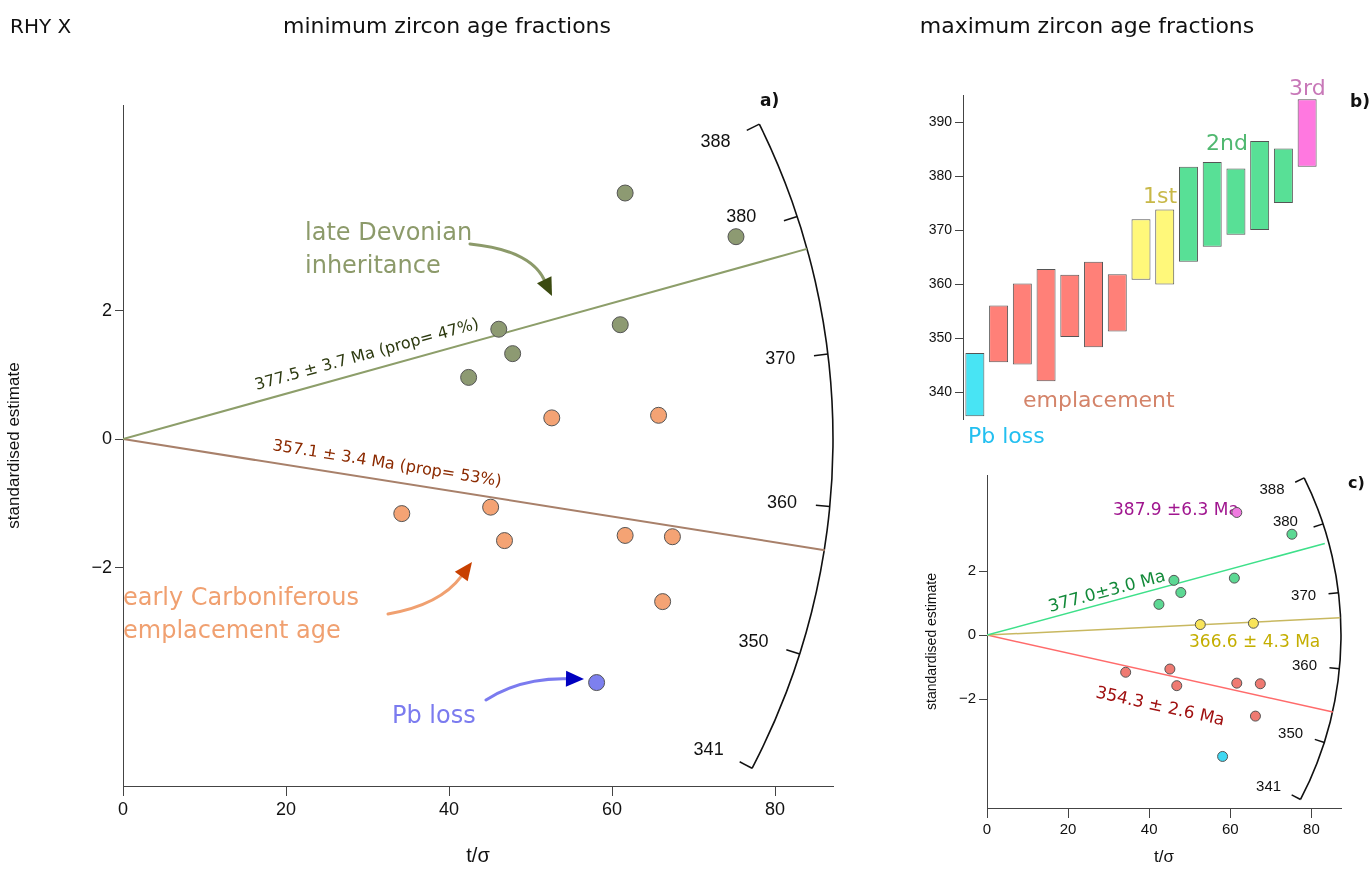 The height and width of the screenshot is (872, 1371). I want to click on annotation: emplacement, so click(1099, 399).